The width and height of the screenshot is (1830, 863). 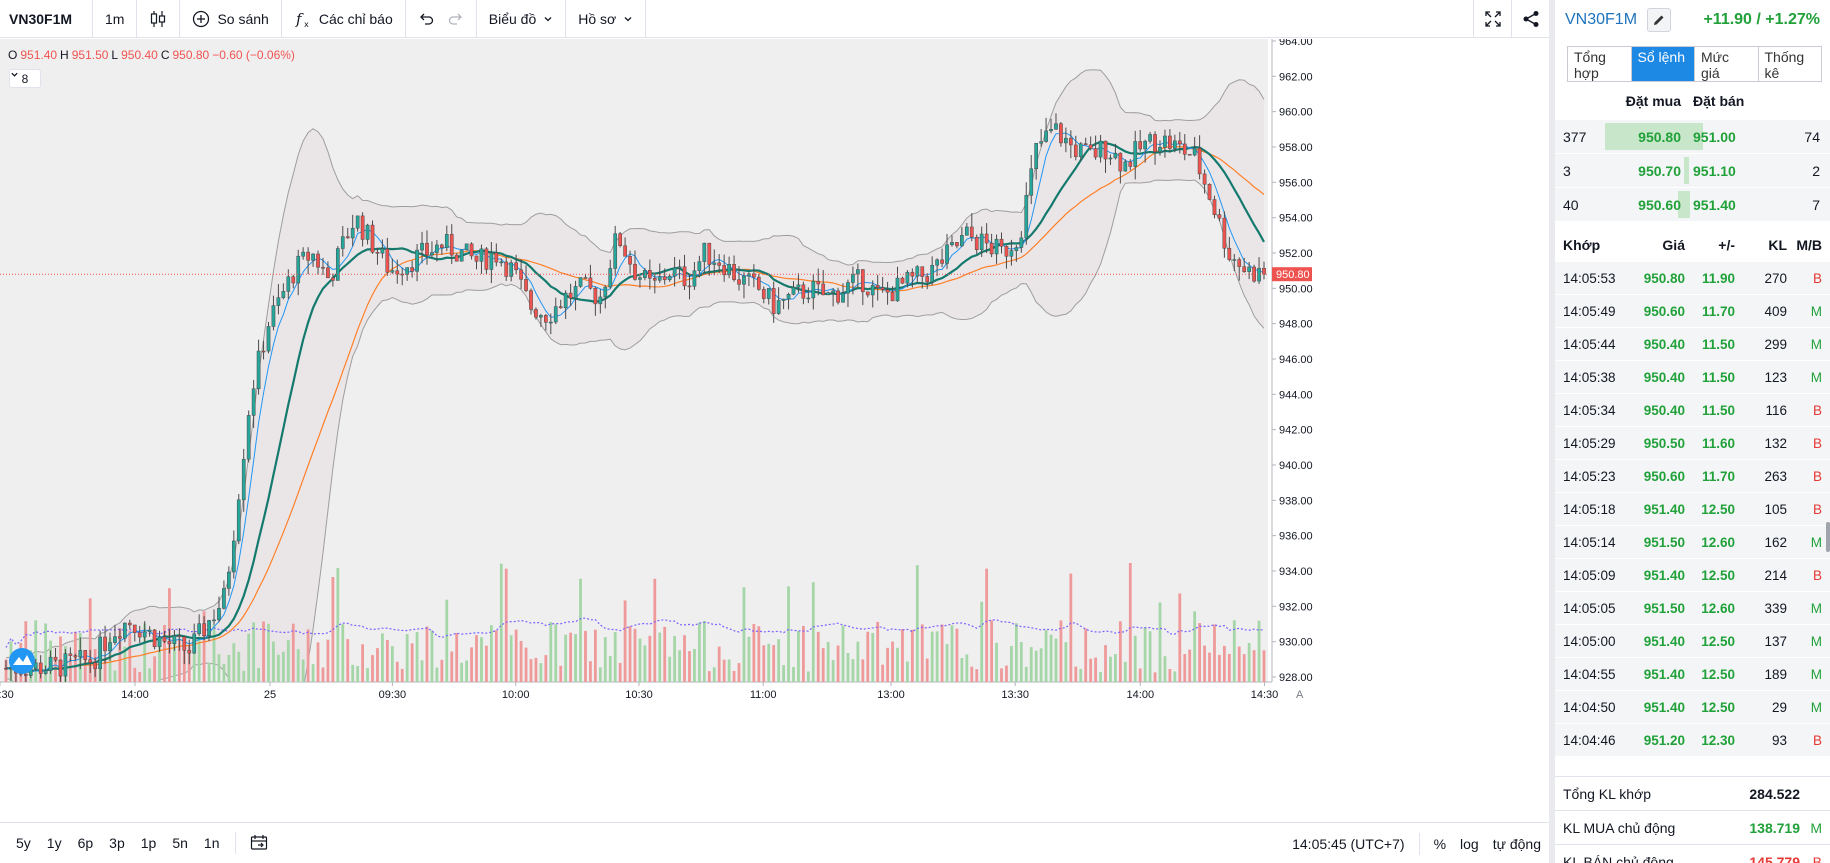 I want to click on trade-row: 14:05:09 951.40 12.50 214 B, so click(x=1692, y=575).